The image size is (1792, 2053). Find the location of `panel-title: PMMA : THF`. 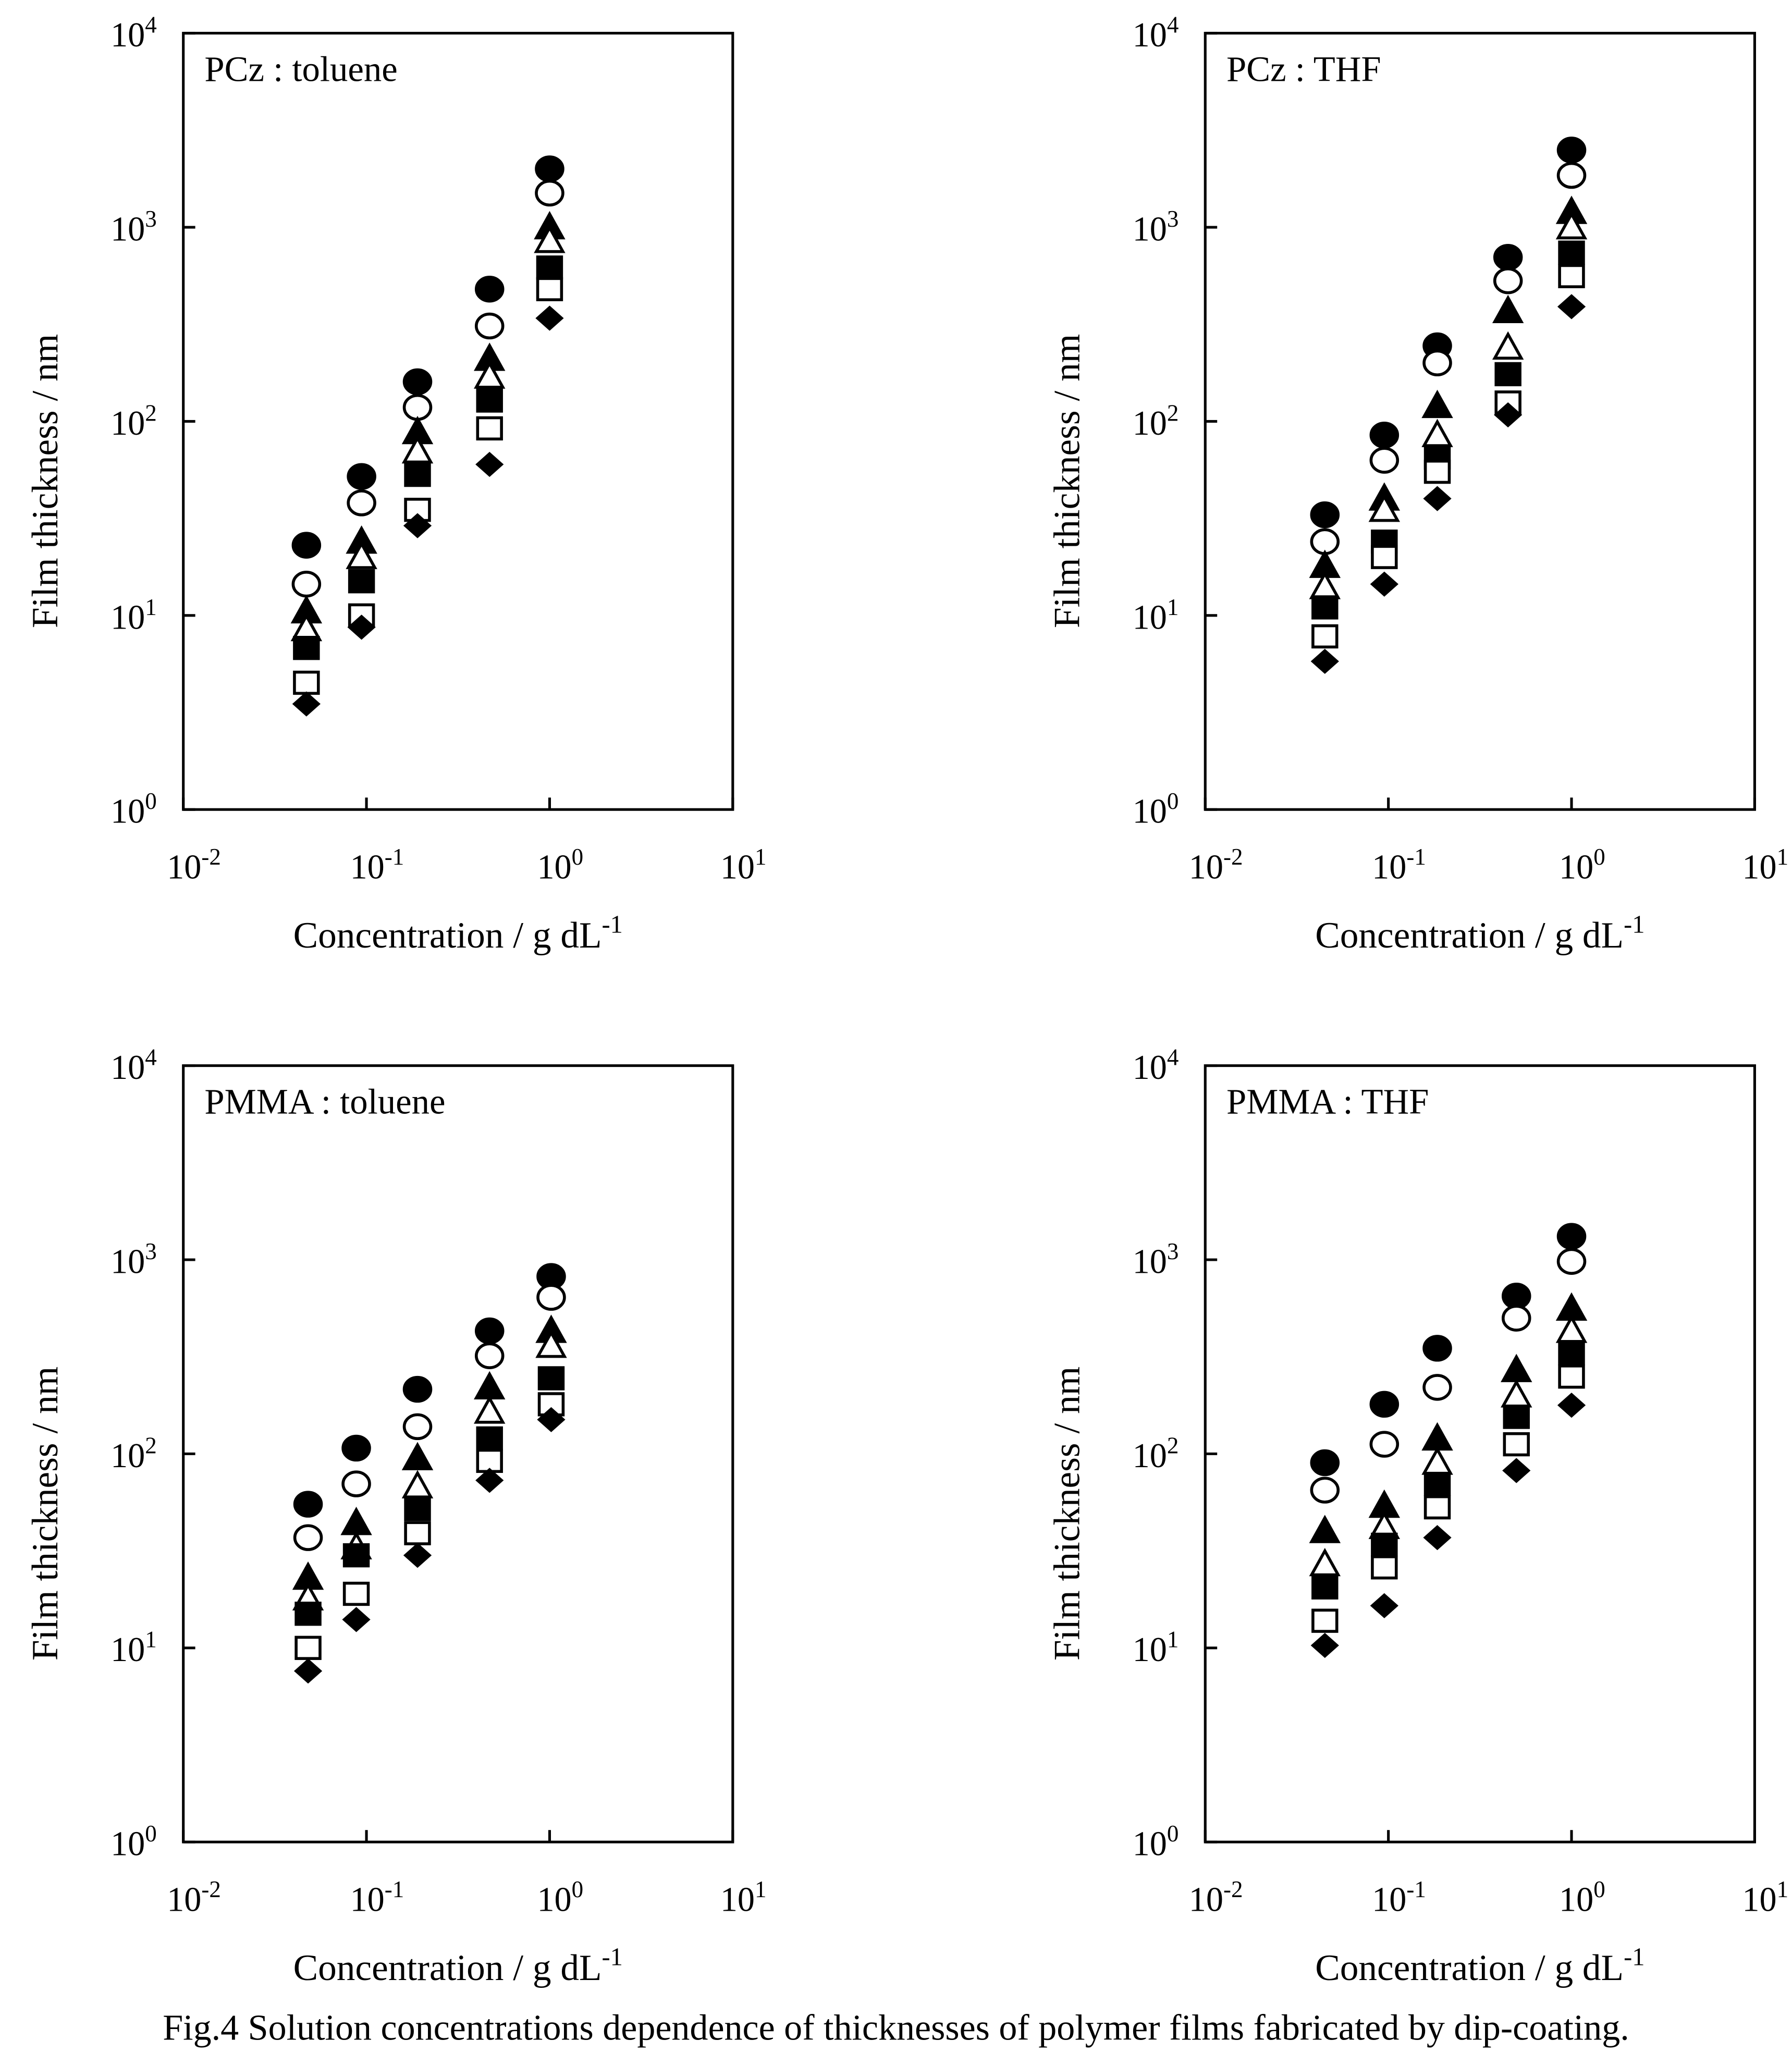

panel-title: PMMA : THF is located at coordinates (1327, 1101).